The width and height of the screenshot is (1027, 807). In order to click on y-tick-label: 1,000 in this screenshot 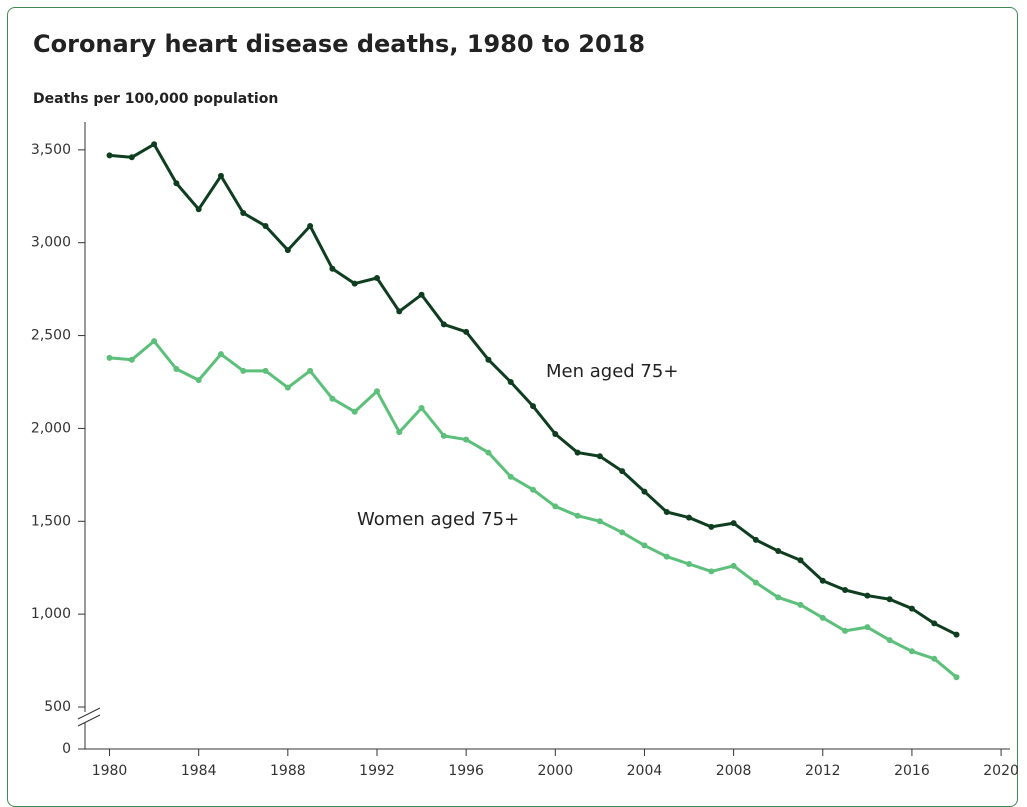, I will do `click(51, 614)`.